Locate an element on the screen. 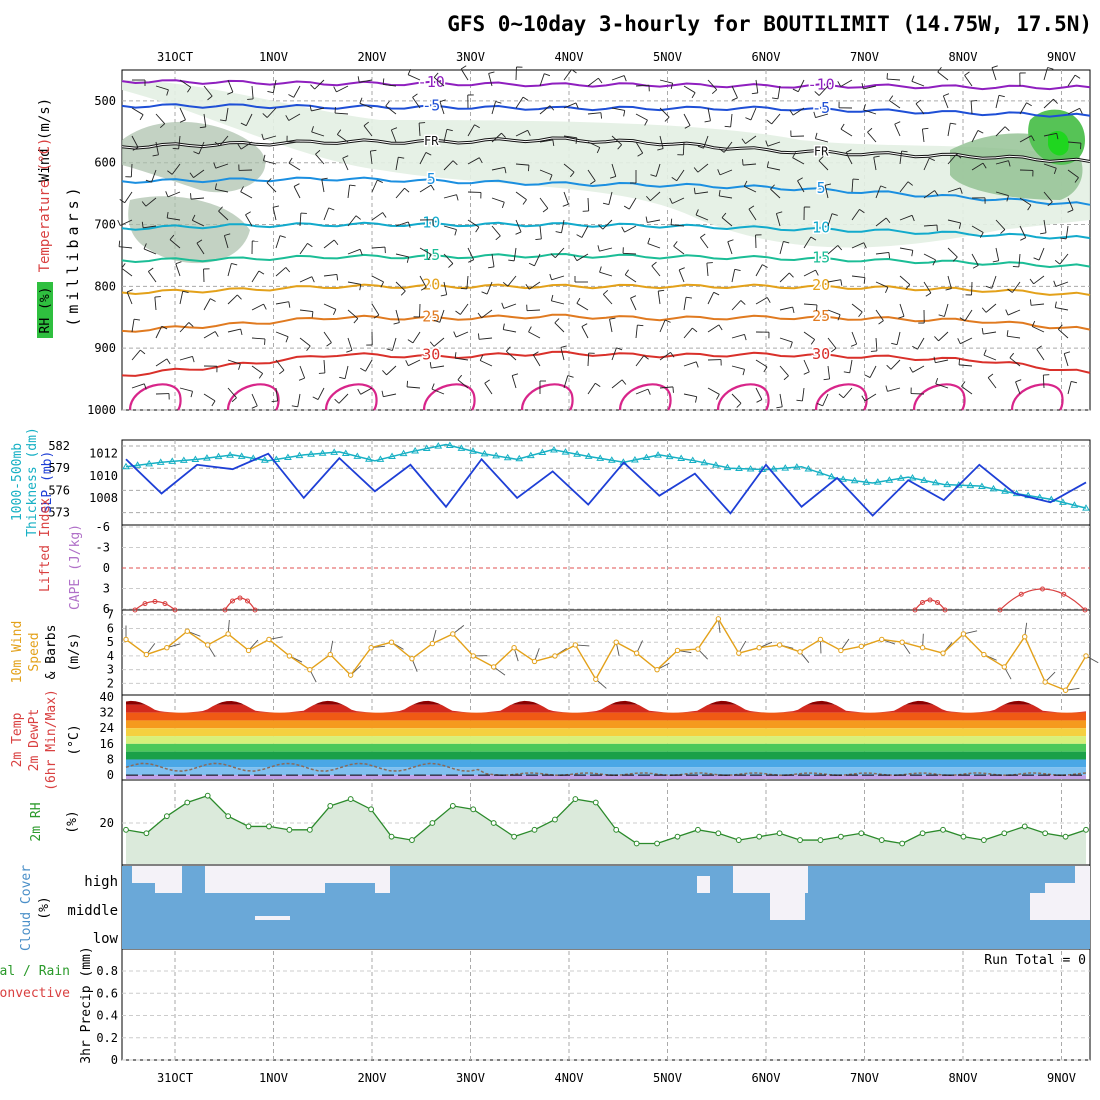  cloud-layer-middle: middle is located at coordinates (92, 911).